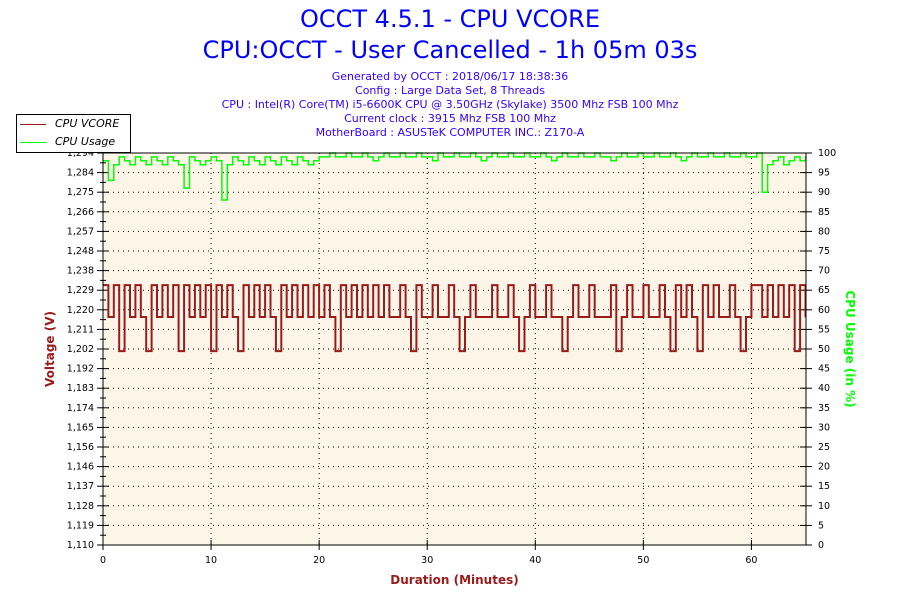 This screenshot has height=600, width=900. I want to click on x-tick-label: 40, so click(535, 560).